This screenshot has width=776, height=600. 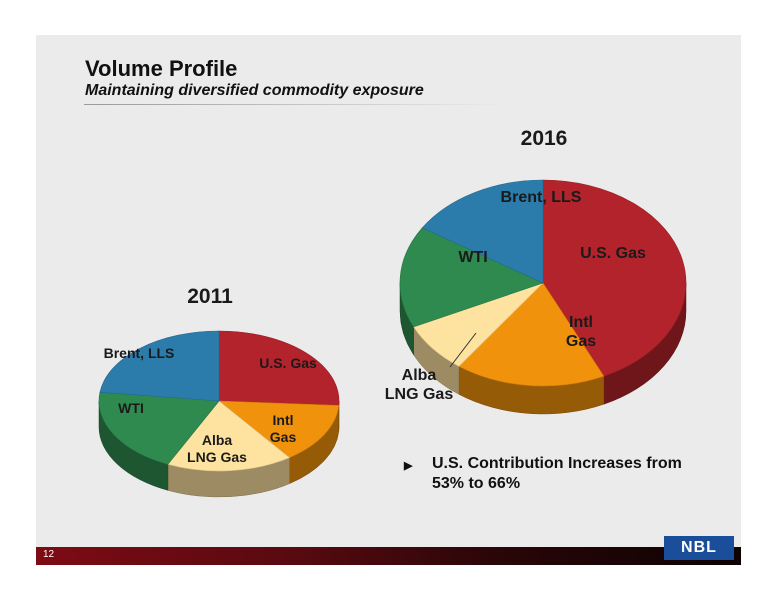 I want to click on page-title: Volume Profile, so click(x=161, y=68).